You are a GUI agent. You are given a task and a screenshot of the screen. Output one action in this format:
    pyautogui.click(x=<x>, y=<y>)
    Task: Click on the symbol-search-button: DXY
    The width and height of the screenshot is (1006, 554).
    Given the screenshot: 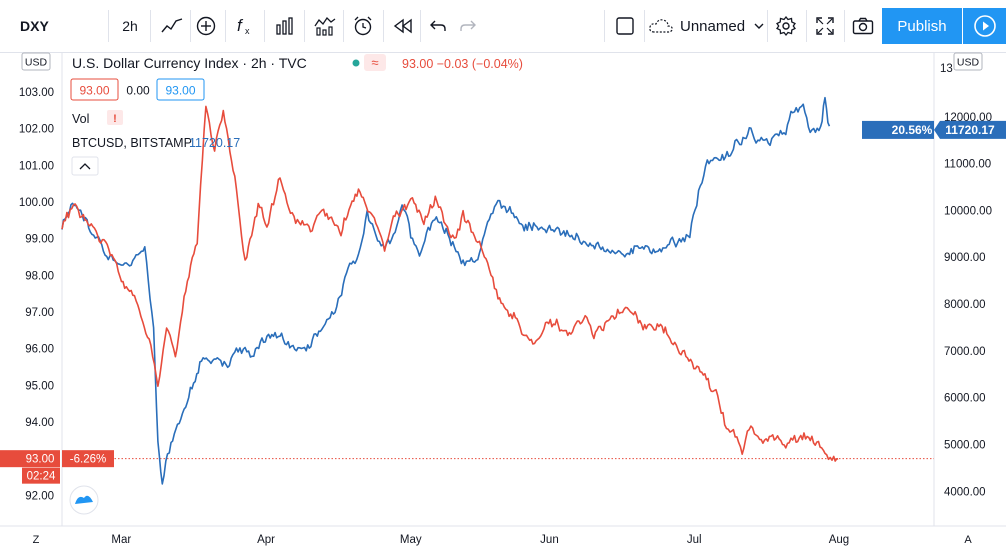 What is the action you would take?
    pyautogui.click(x=34, y=26)
    